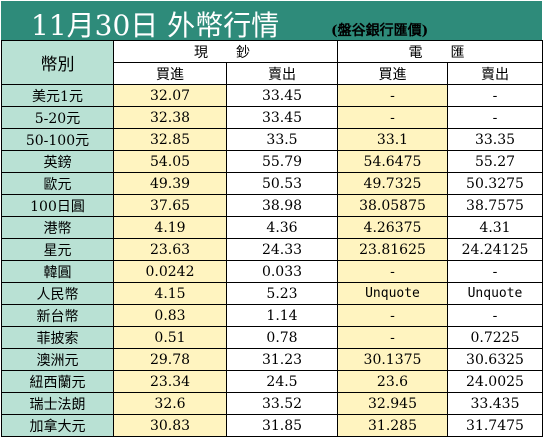  What do you see at coordinates (392, 183) in the screenshot?
I see `wire-buy-cell: 49.7325` at bounding box center [392, 183].